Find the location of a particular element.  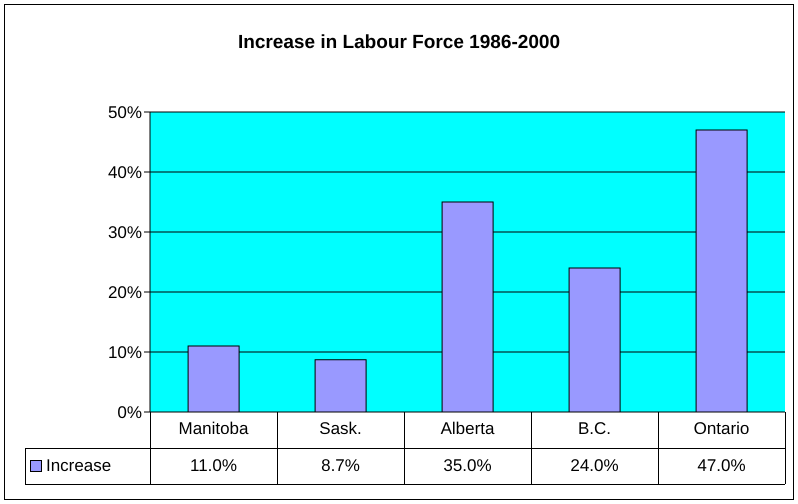

x-tick-label: Alberta is located at coordinates (467, 428).